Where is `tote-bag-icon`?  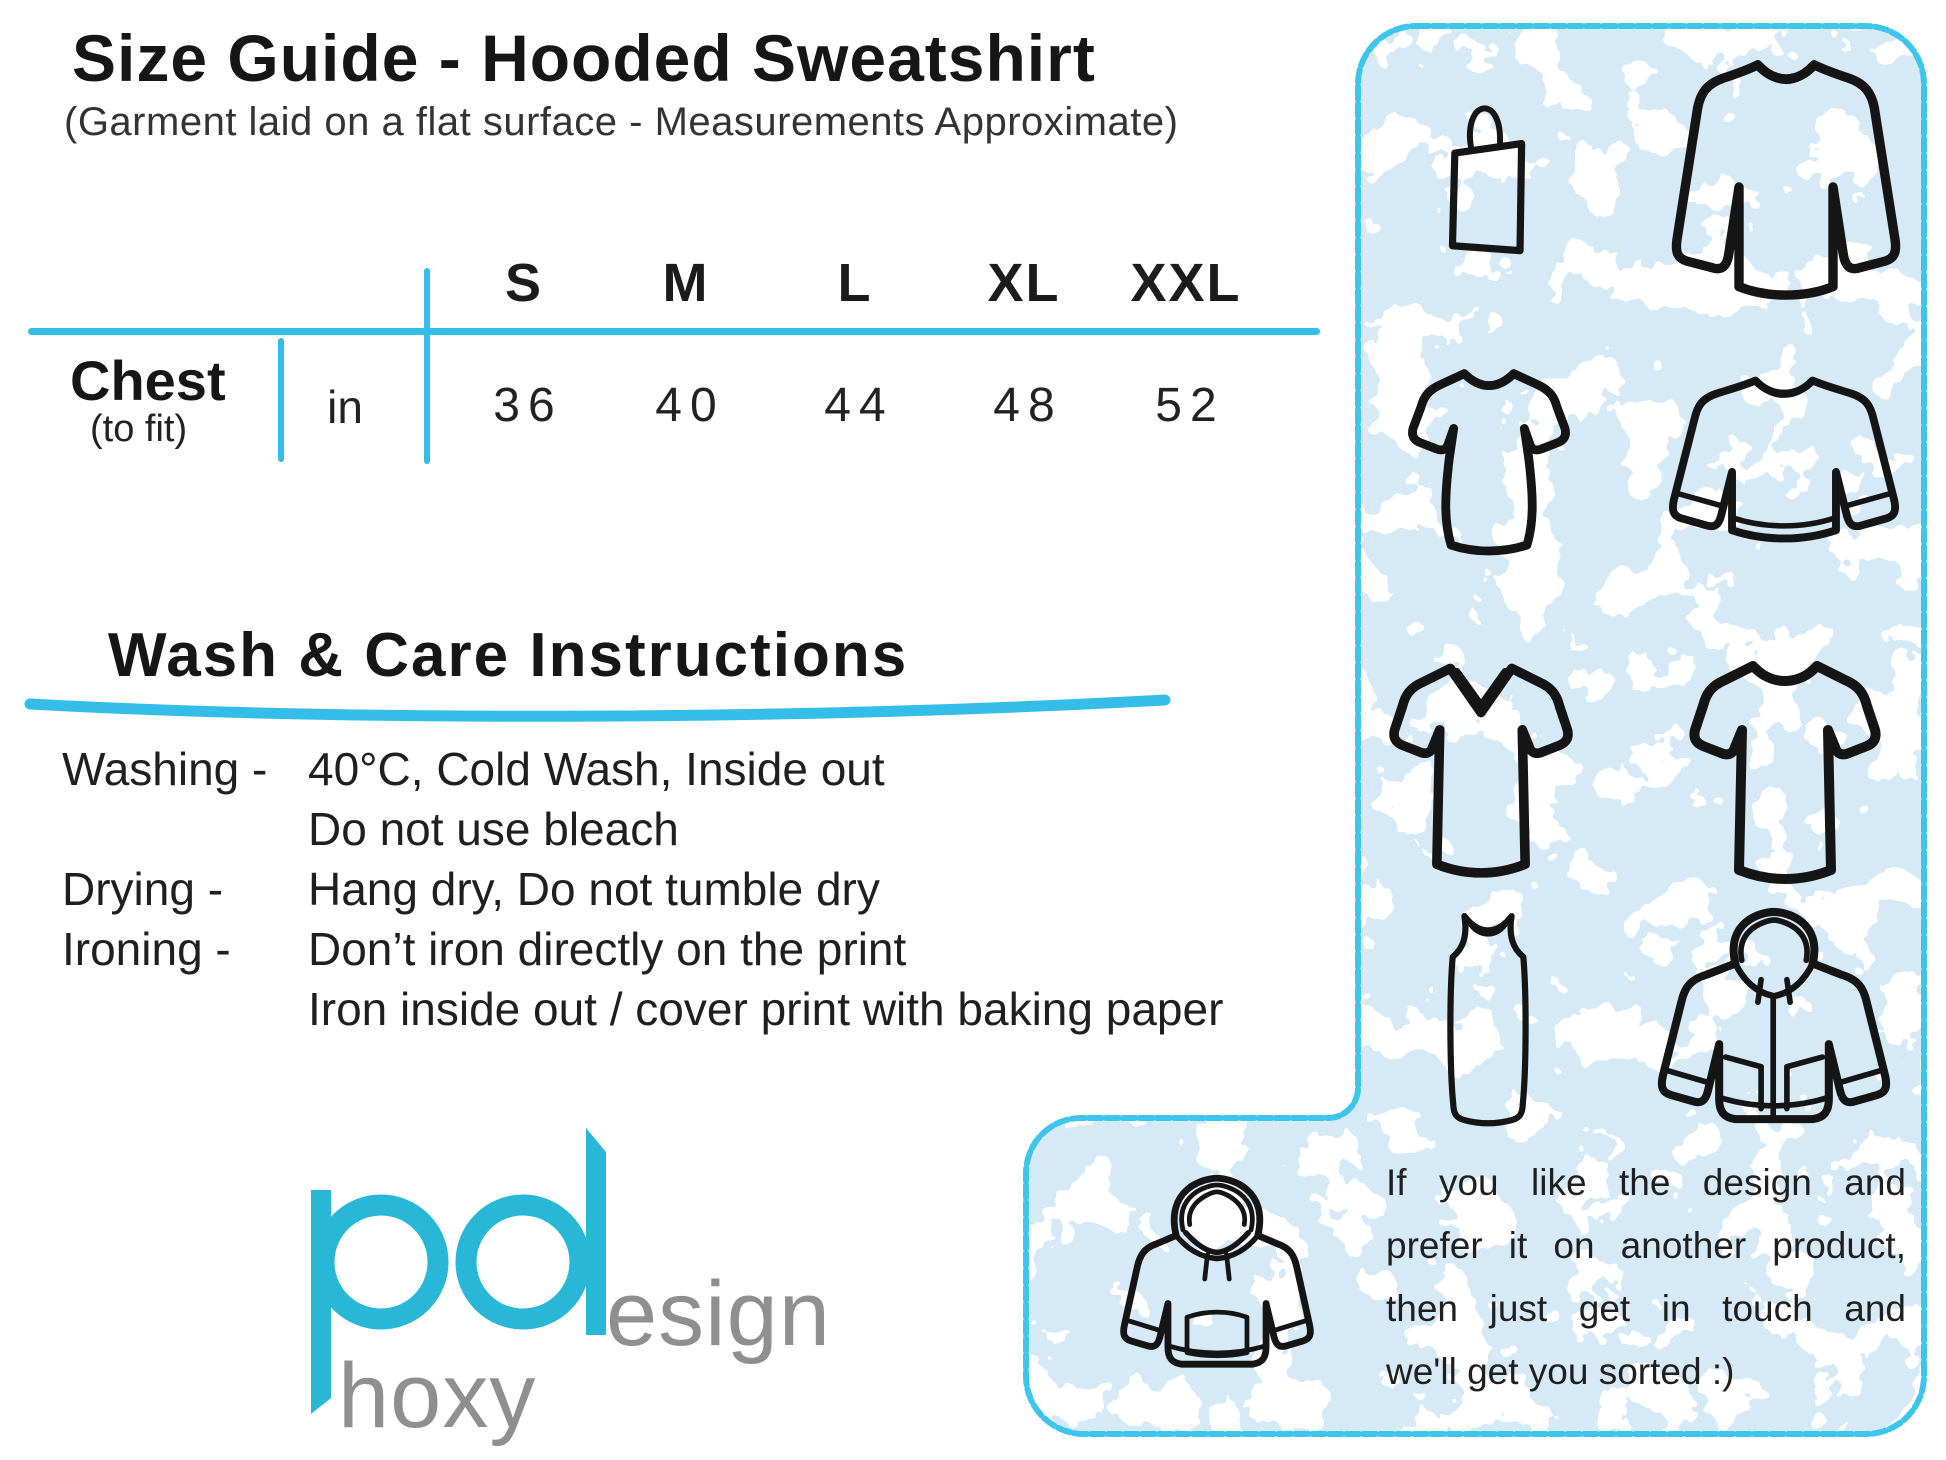
tote-bag-icon is located at coordinates (1488, 167).